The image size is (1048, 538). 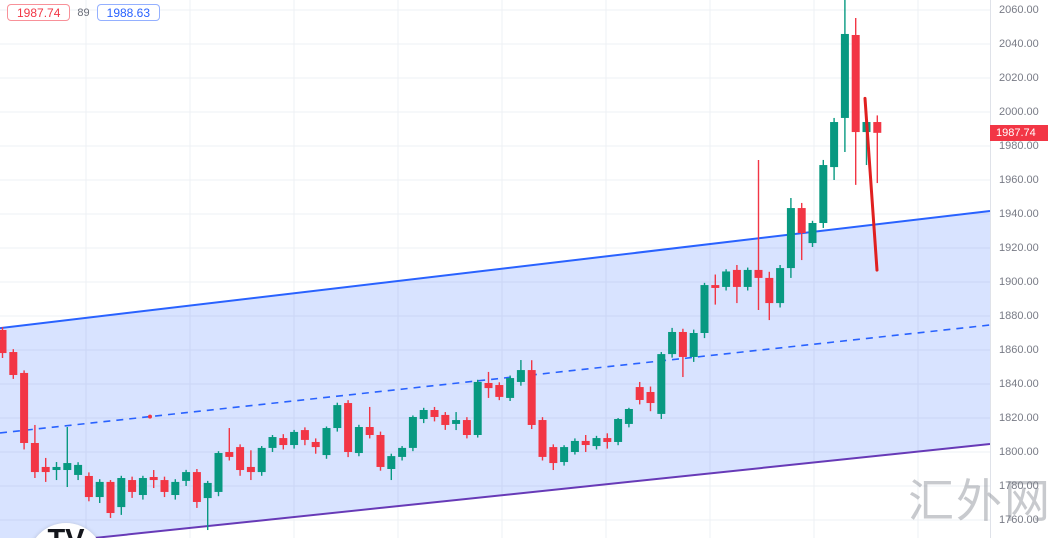 What do you see at coordinates (1019, 452) in the screenshot?
I see `price-axis-label: 1800.00` at bounding box center [1019, 452].